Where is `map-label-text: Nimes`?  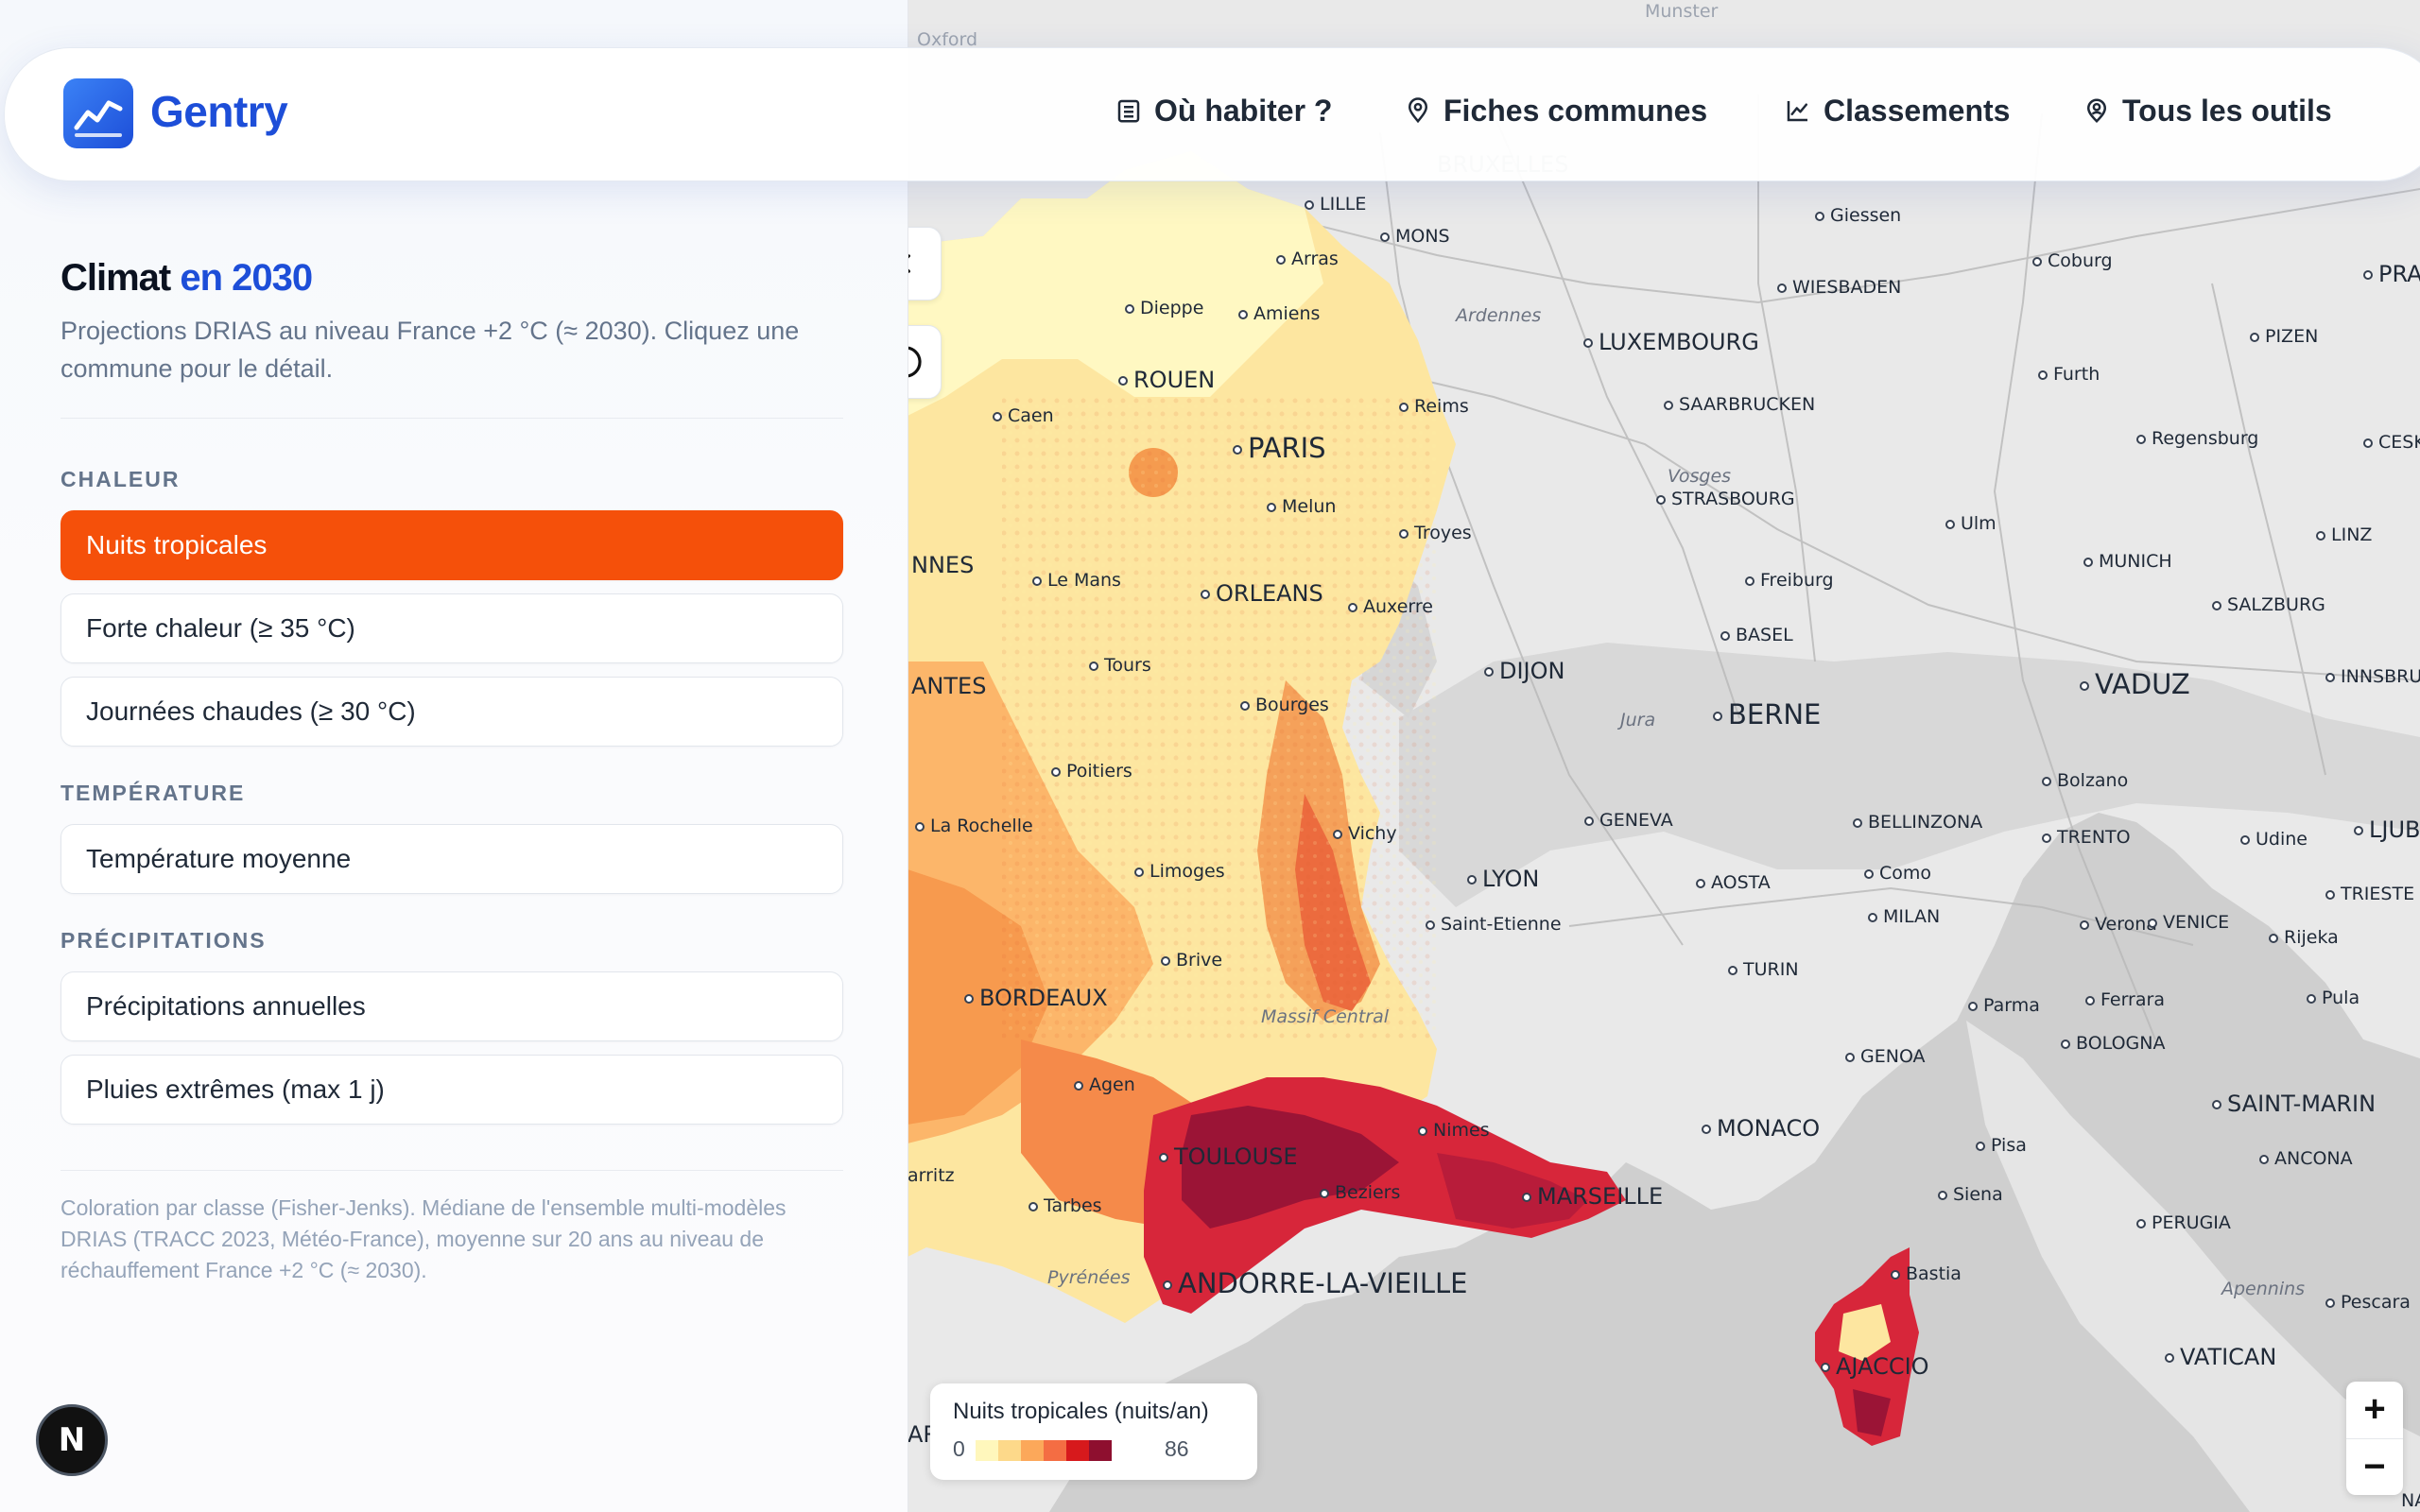
map-label-text: Nimes is located at coordinates (1461, 1130).